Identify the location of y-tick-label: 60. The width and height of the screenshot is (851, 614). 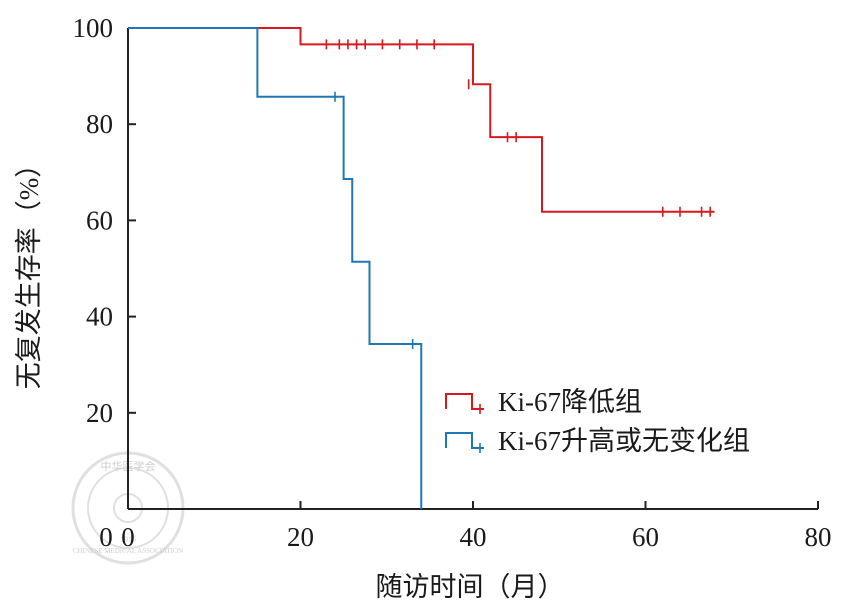
(99, 220).